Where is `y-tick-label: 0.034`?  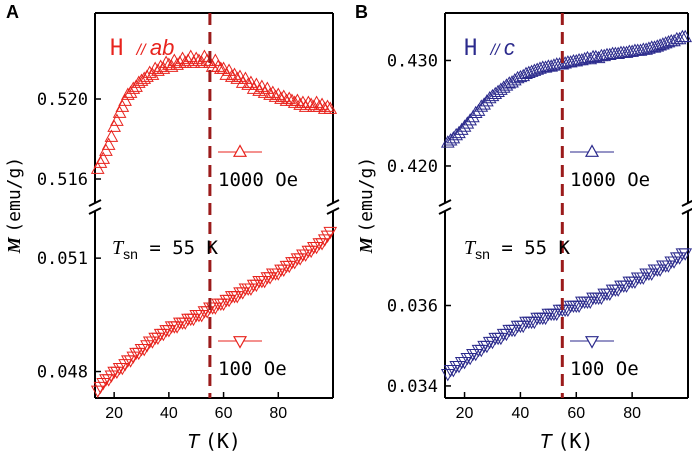
y-tick-label: 0.034 is located at coordinates (412, 387).